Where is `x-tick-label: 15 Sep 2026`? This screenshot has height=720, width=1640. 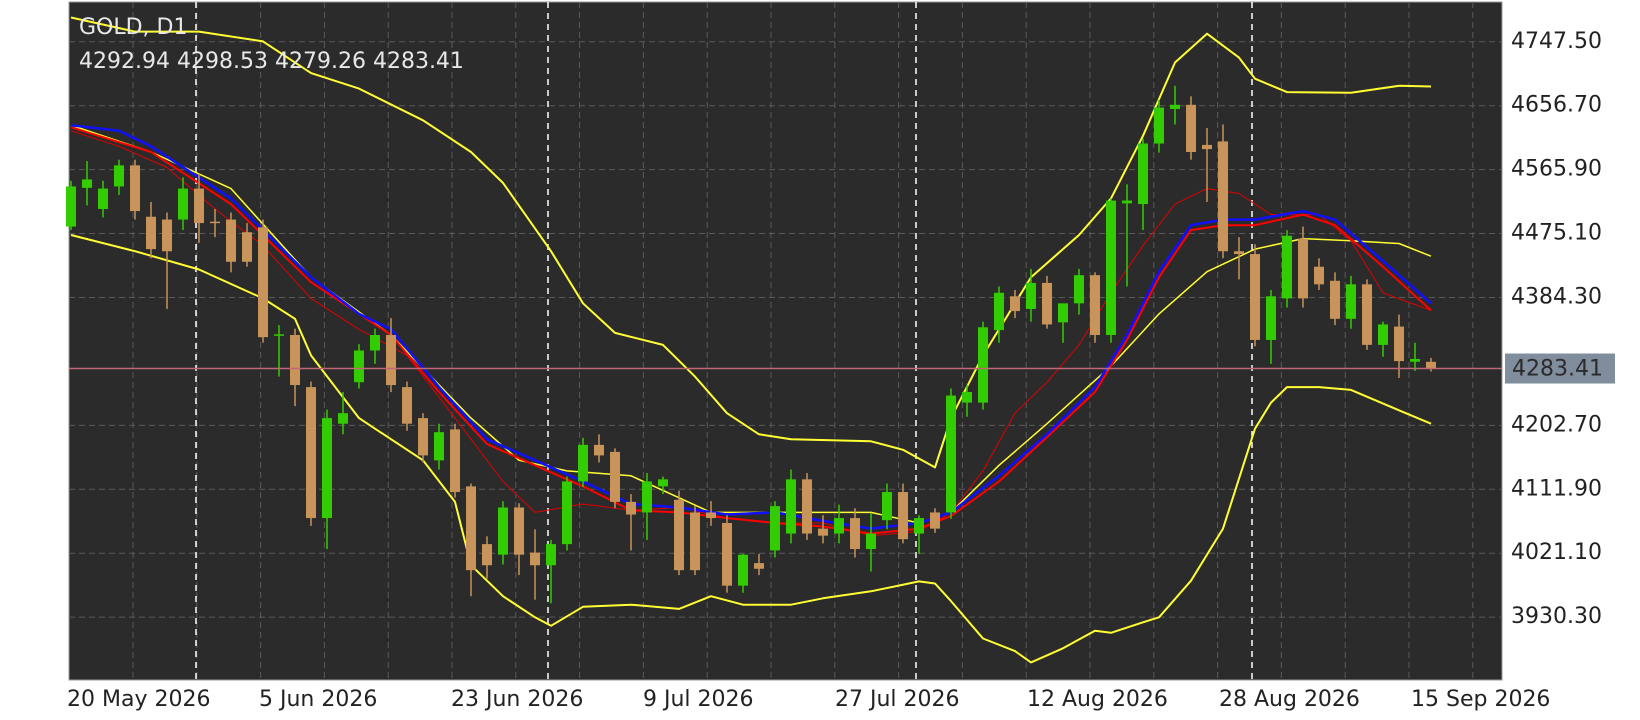 x-tick-label: 15 Sep 2026 is located at coordinates (1480, 699).